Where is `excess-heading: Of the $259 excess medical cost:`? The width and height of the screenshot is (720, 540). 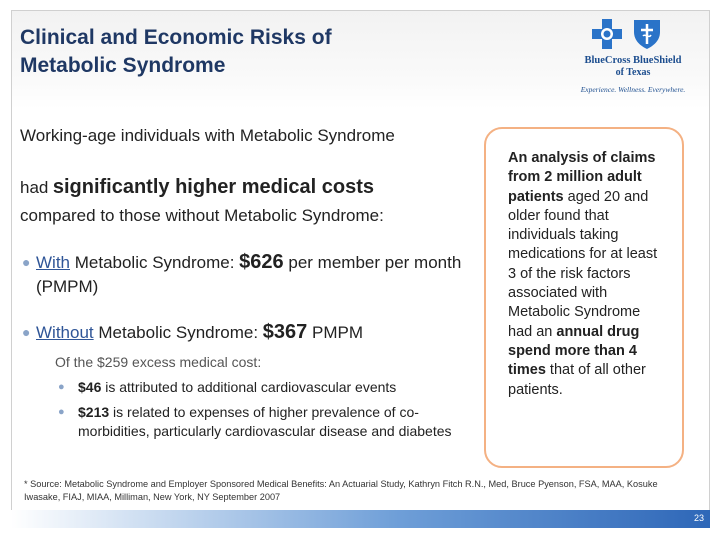 excess-heading: Of the $259 excess medical cost: is located at coordinates (158, 362).